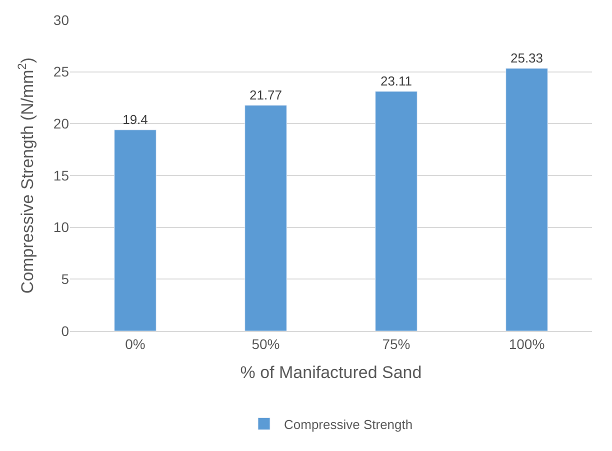 This screenshot has height=451, width=612. Describe the element at coordinates (526, 344) in the screenshot. I see `x-tick-label: 100%` at that location.